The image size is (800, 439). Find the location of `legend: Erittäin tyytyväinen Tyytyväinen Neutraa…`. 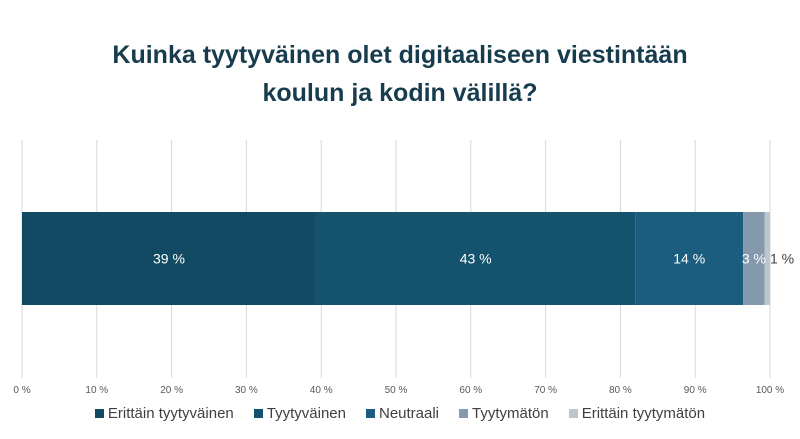

legend: Erittäin tyytyväinen Tyytyväinen Neutraa… is located at coordinates (400, 413).